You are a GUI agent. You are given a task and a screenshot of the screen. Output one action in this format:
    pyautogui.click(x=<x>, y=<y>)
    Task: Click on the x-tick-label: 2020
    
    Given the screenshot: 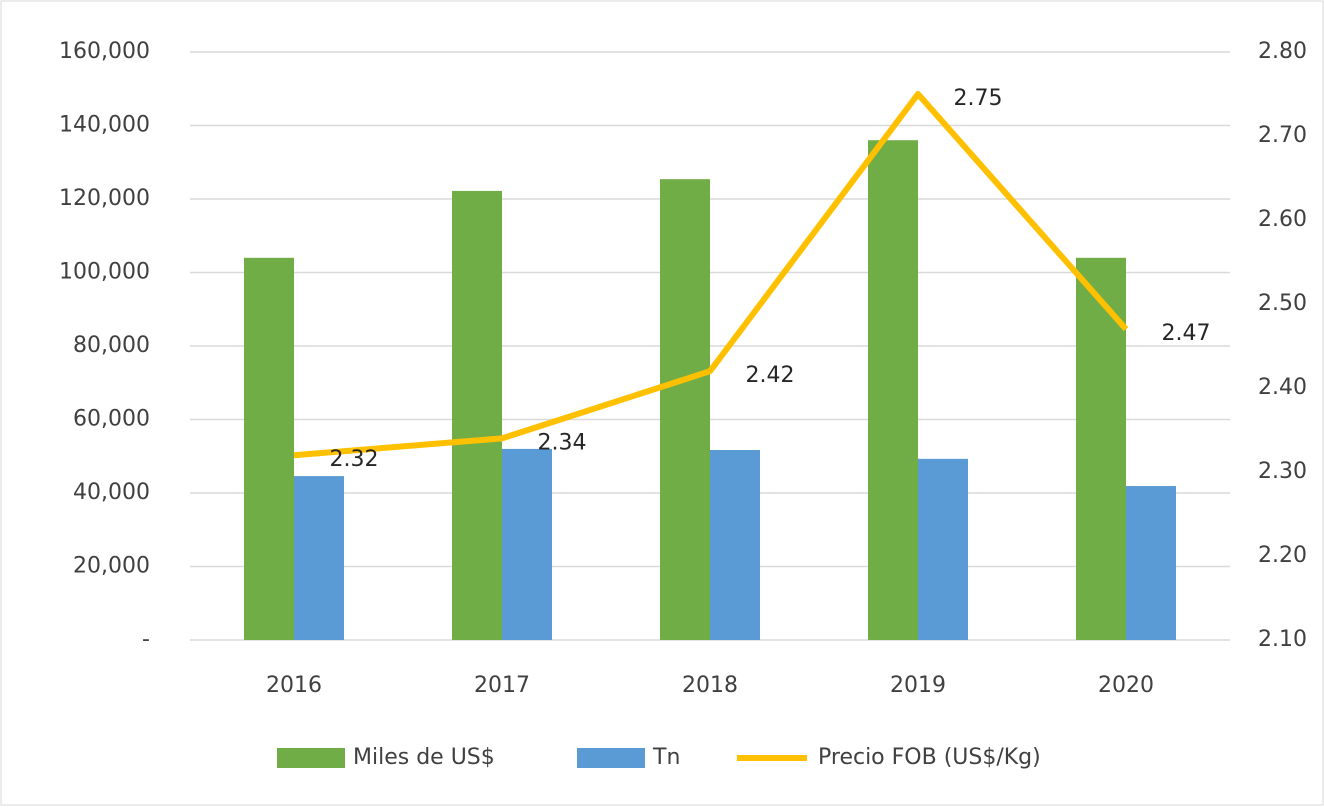 What is the action you would take?
    pyautogui.click(x=1126, y=685)
    